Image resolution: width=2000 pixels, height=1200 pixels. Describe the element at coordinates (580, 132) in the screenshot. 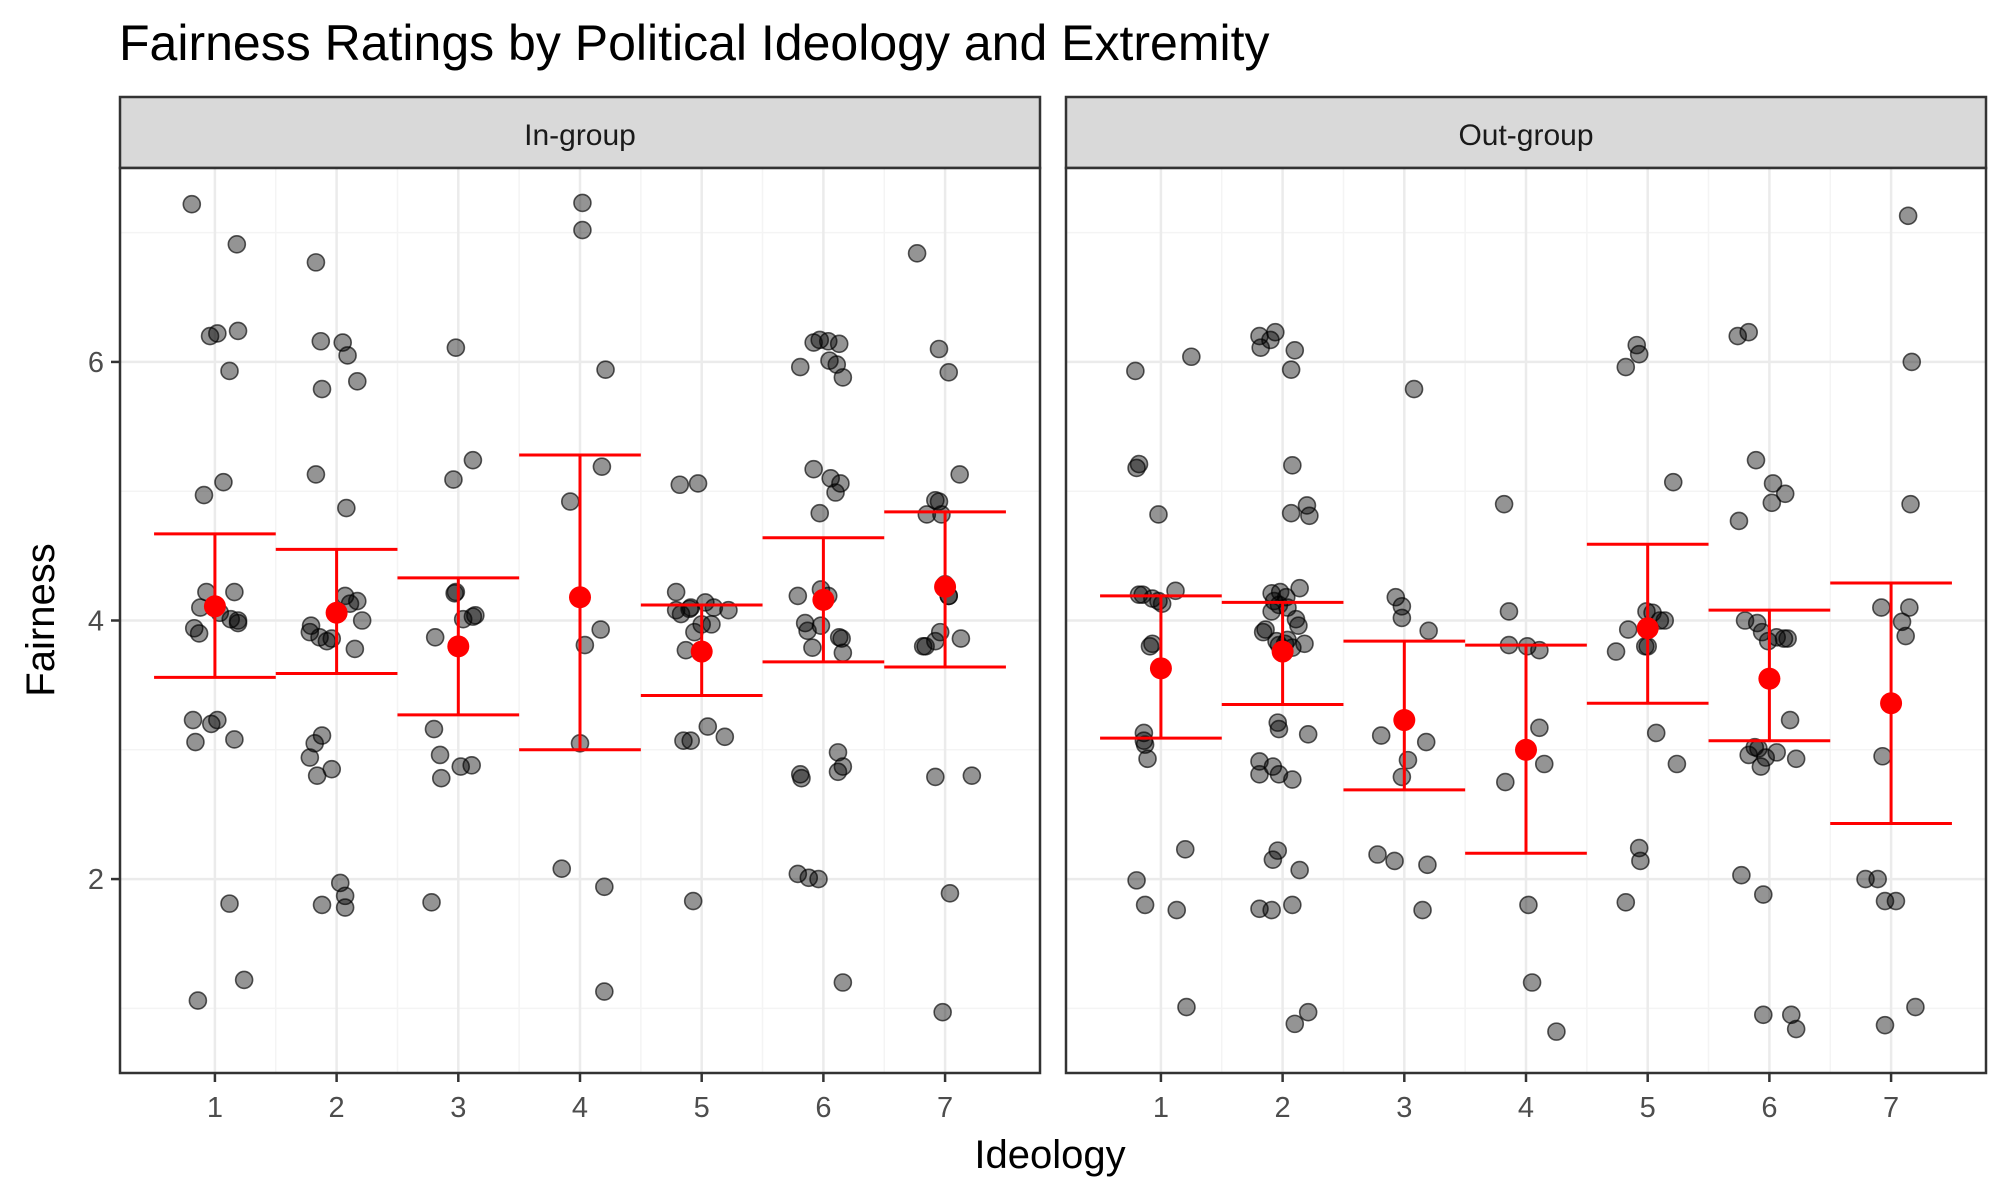

I see `facet-strip` at that location.